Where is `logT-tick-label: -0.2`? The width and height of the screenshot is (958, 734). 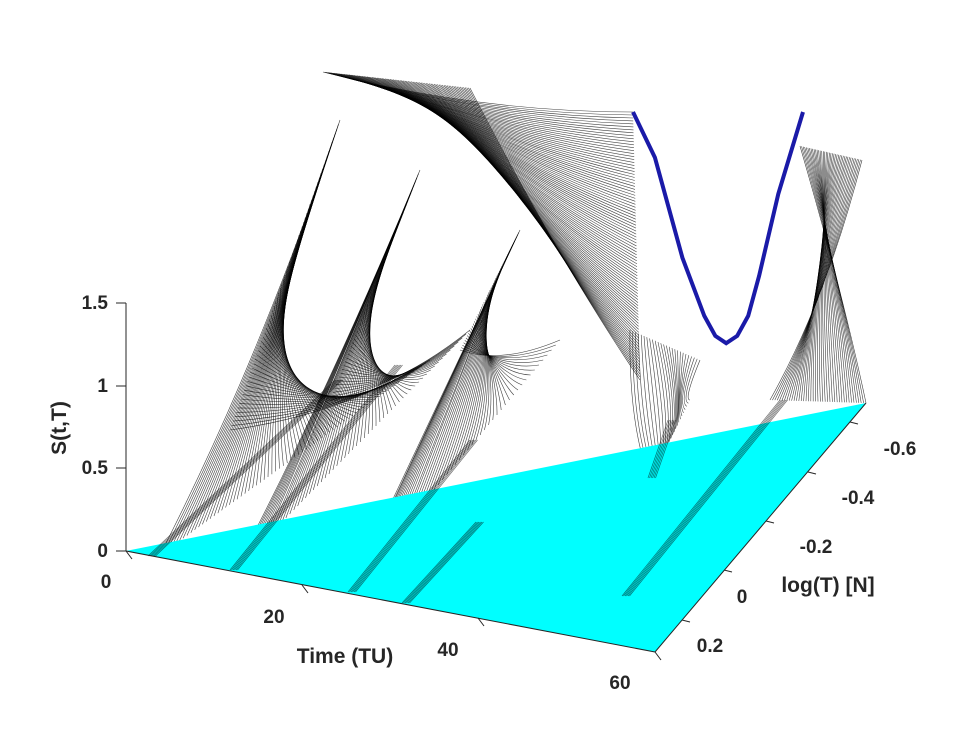 logT-tick-label: -0.2 is located at coordinates (816, 547).